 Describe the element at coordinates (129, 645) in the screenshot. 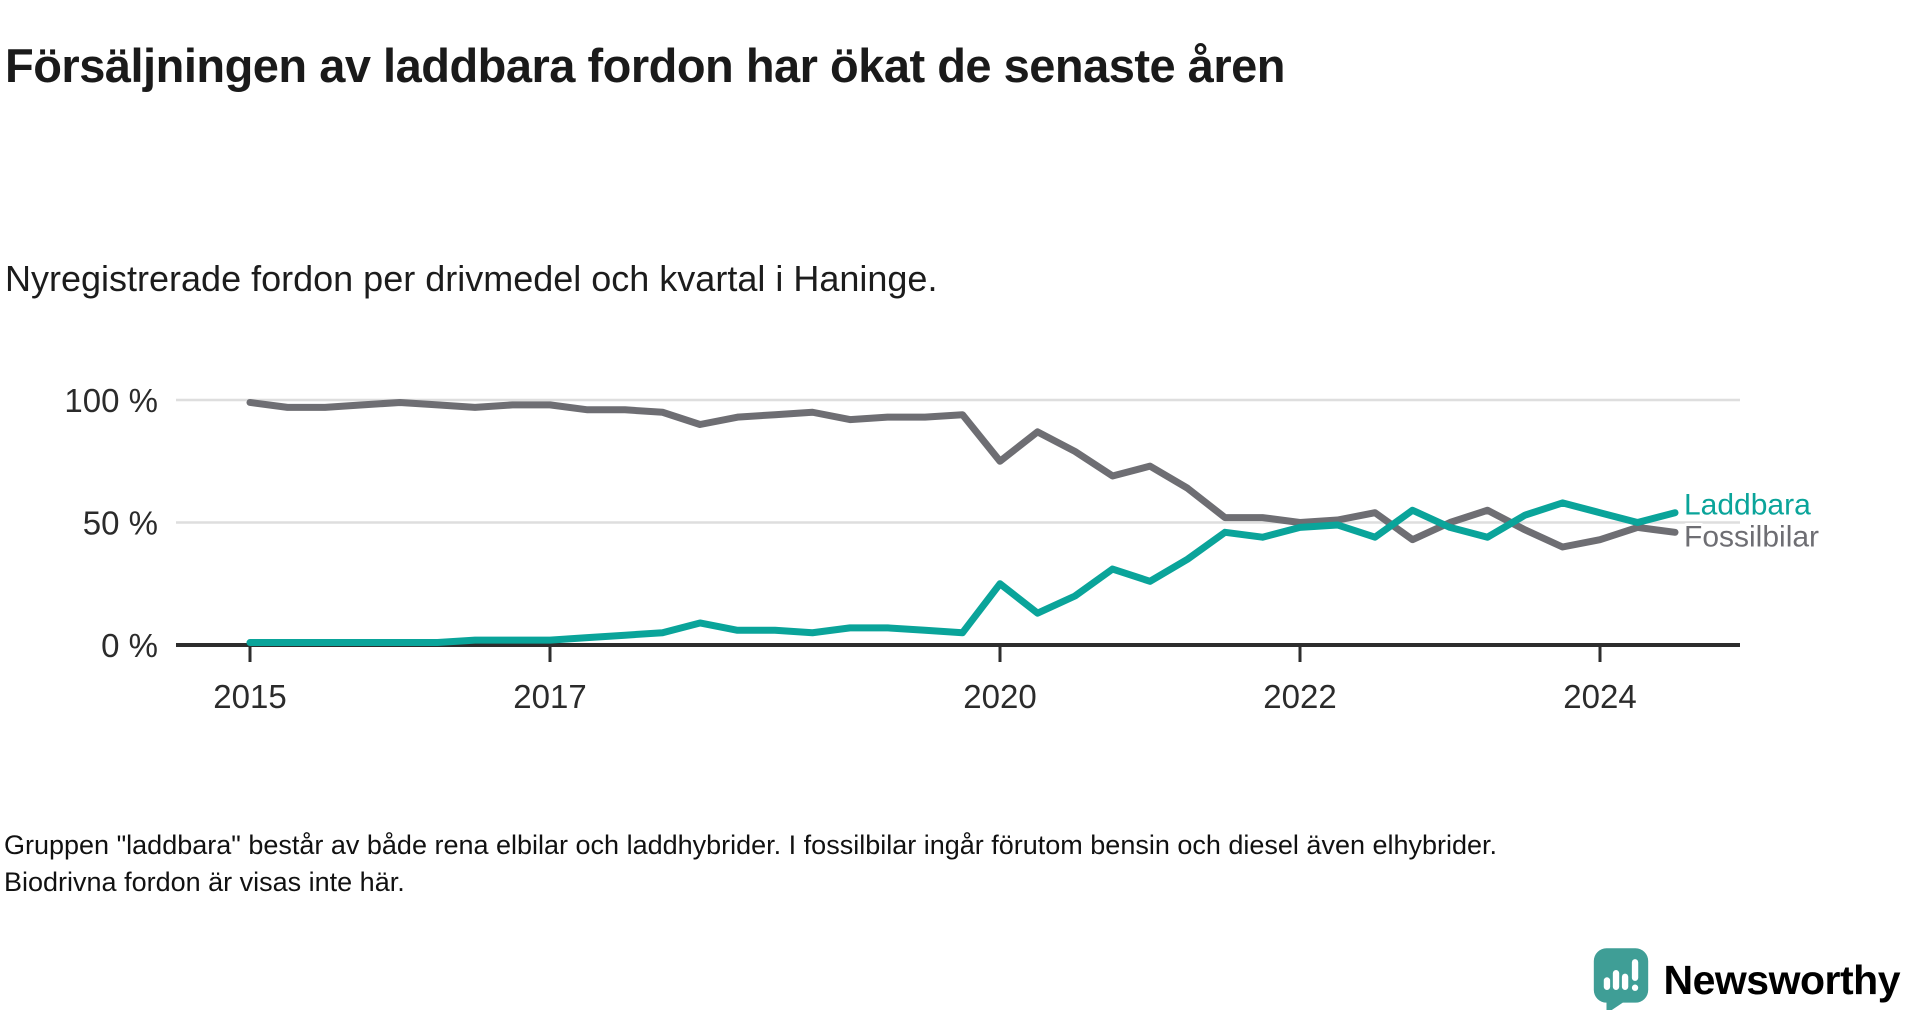

I see `y-tick-label: 0 %` at that location.